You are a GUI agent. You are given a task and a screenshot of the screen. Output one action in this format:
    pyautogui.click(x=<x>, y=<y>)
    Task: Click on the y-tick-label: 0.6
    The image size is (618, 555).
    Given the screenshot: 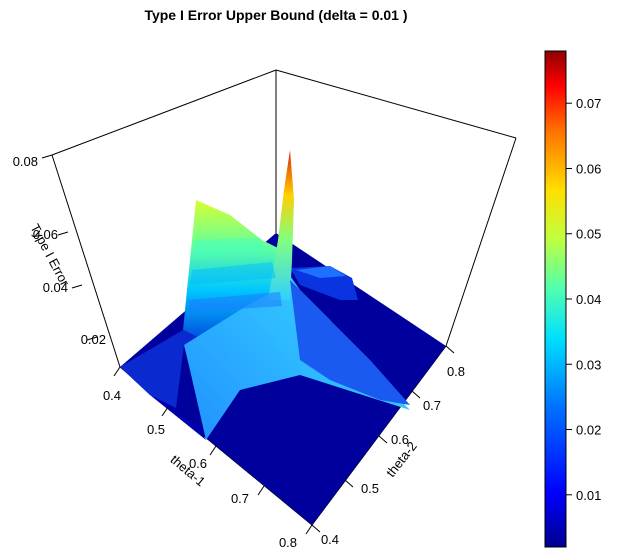 What is the action you would take?
    pyautogui.click(x=400, y=439)
    